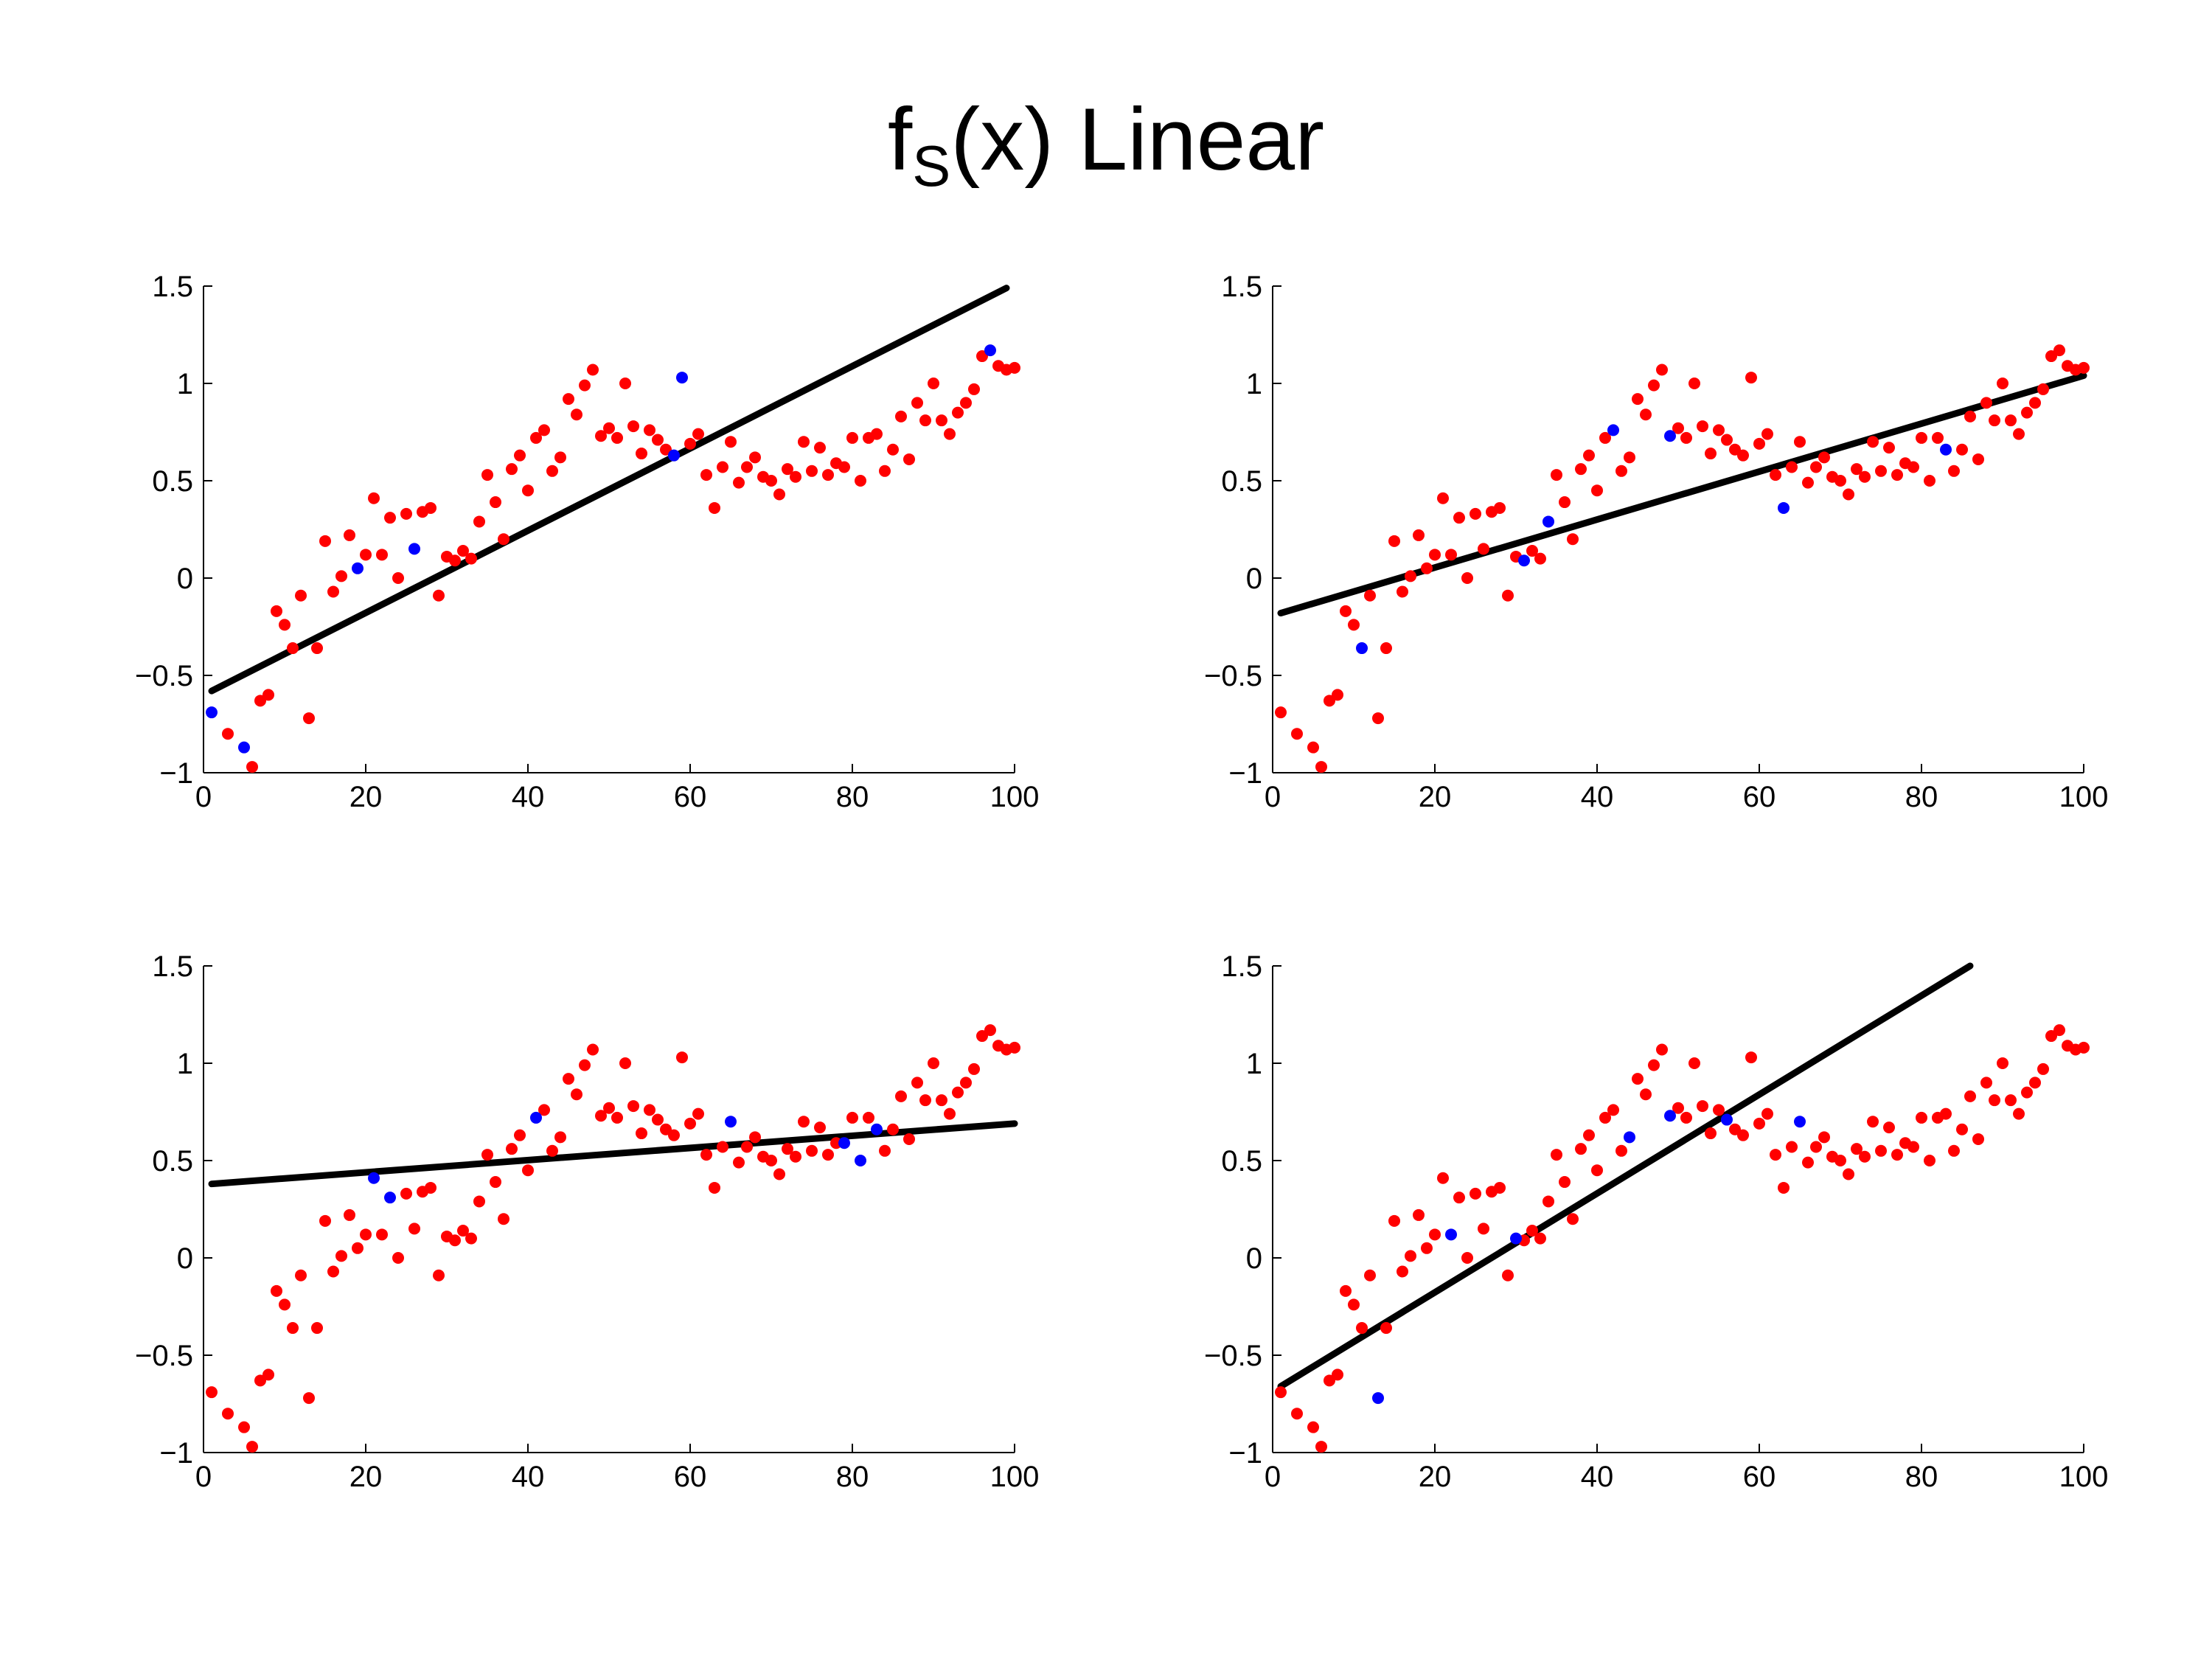 The image size is (2212, 1659). Describe the element at coordinates (185, 1064) in the screenshot. I see `y-tick-label: 1` at that location.